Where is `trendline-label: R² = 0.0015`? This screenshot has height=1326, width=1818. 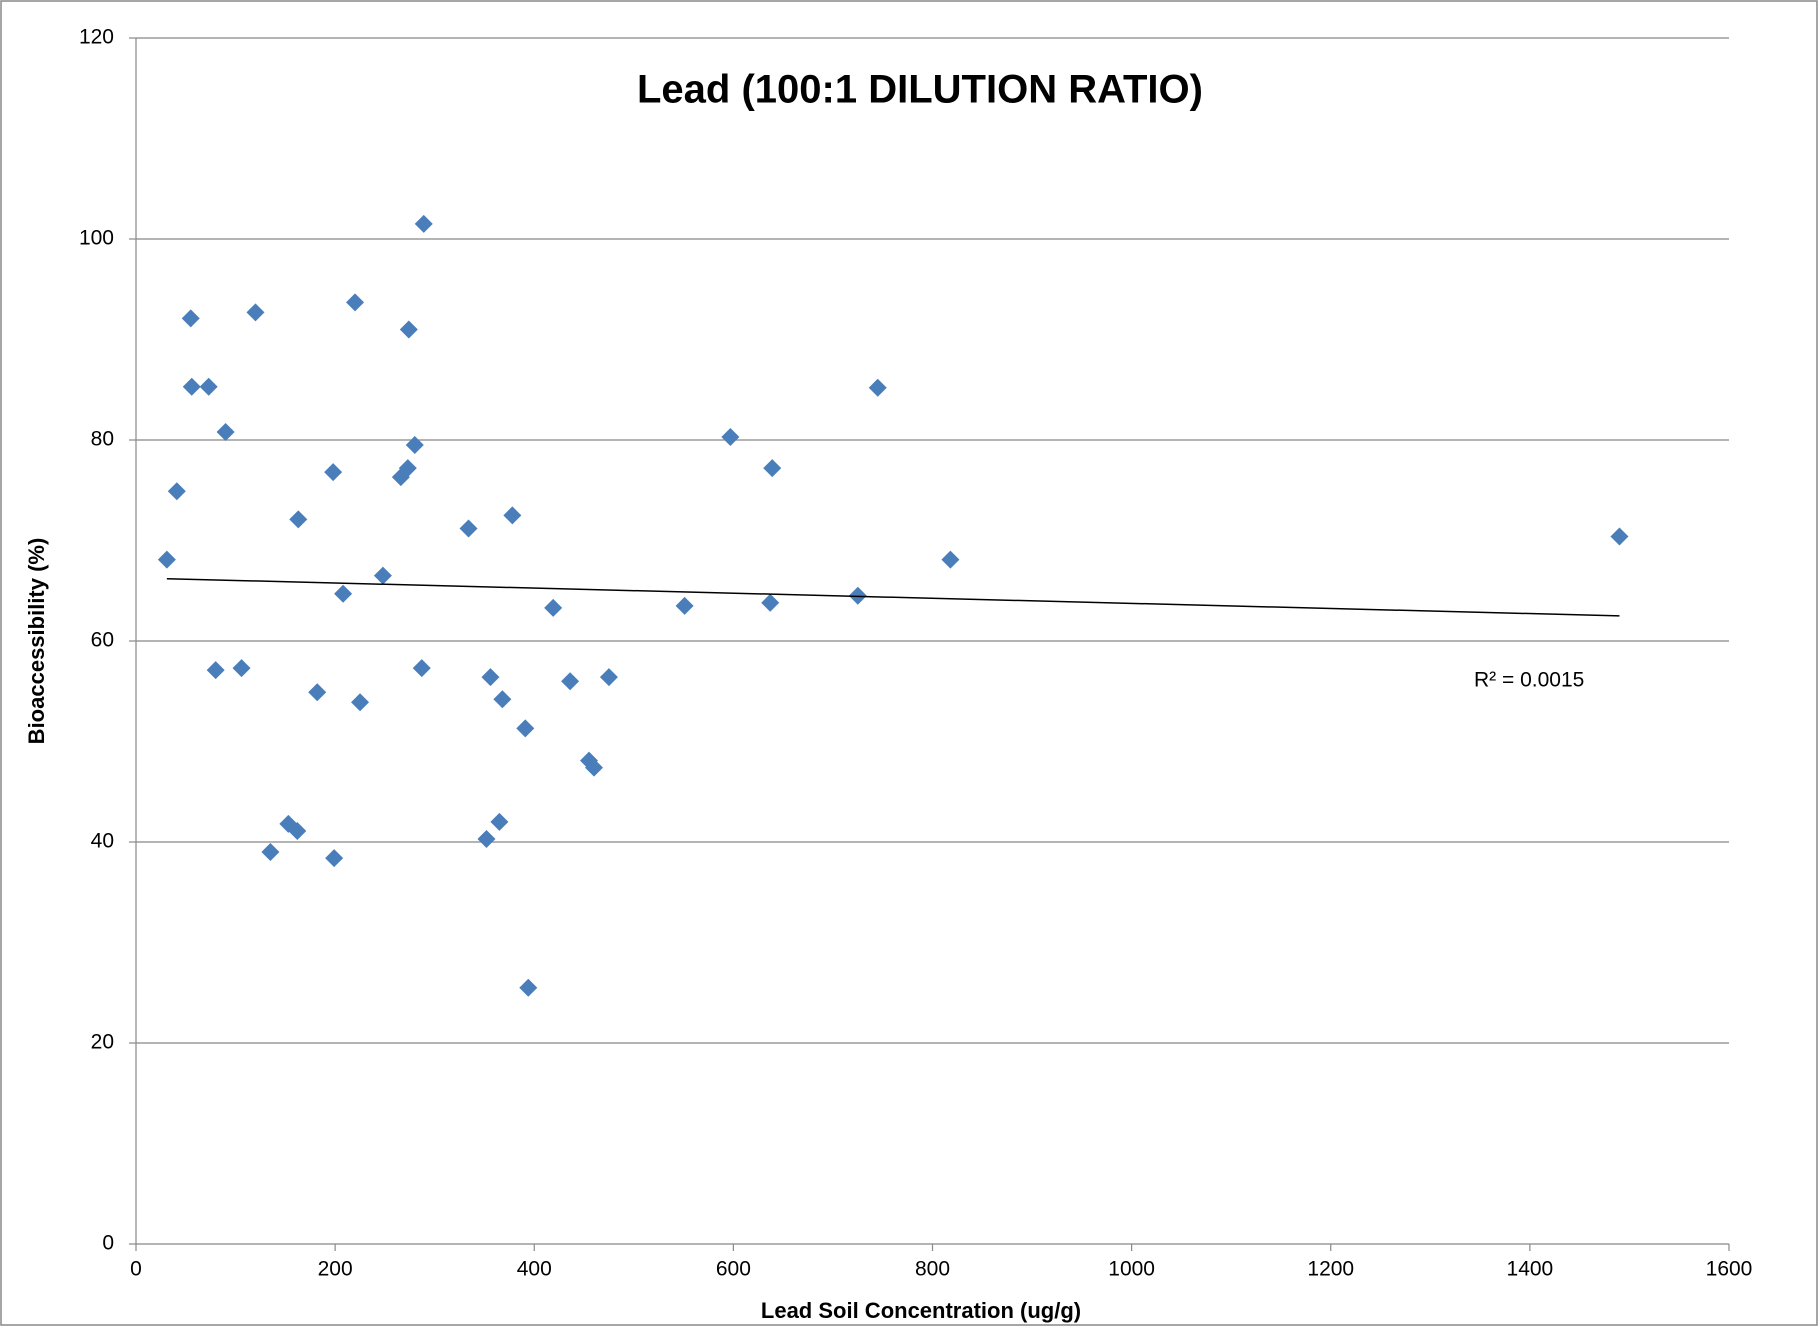
trendline-label: R² = 0.0015 is located at coordinates (1529, 680).